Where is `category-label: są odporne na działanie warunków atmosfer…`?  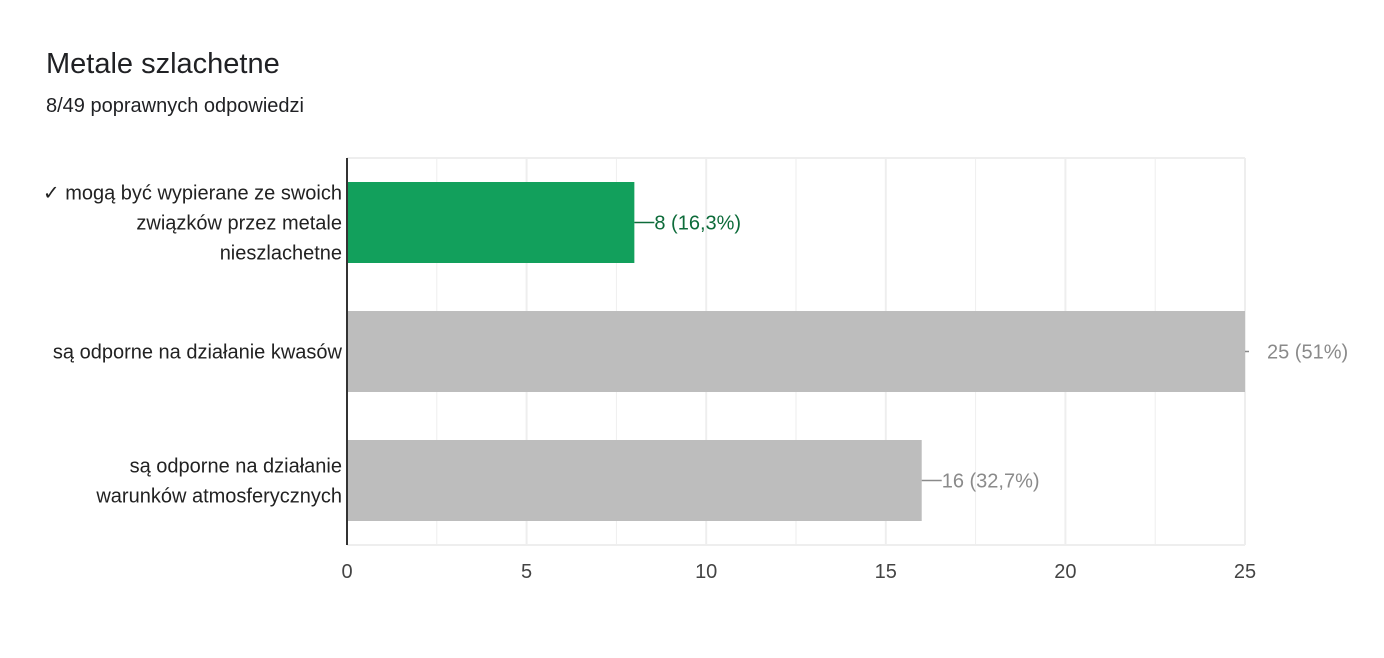
category-label: są odporne na działanie warunków atmosfer… is located at coordinates (218, 482).